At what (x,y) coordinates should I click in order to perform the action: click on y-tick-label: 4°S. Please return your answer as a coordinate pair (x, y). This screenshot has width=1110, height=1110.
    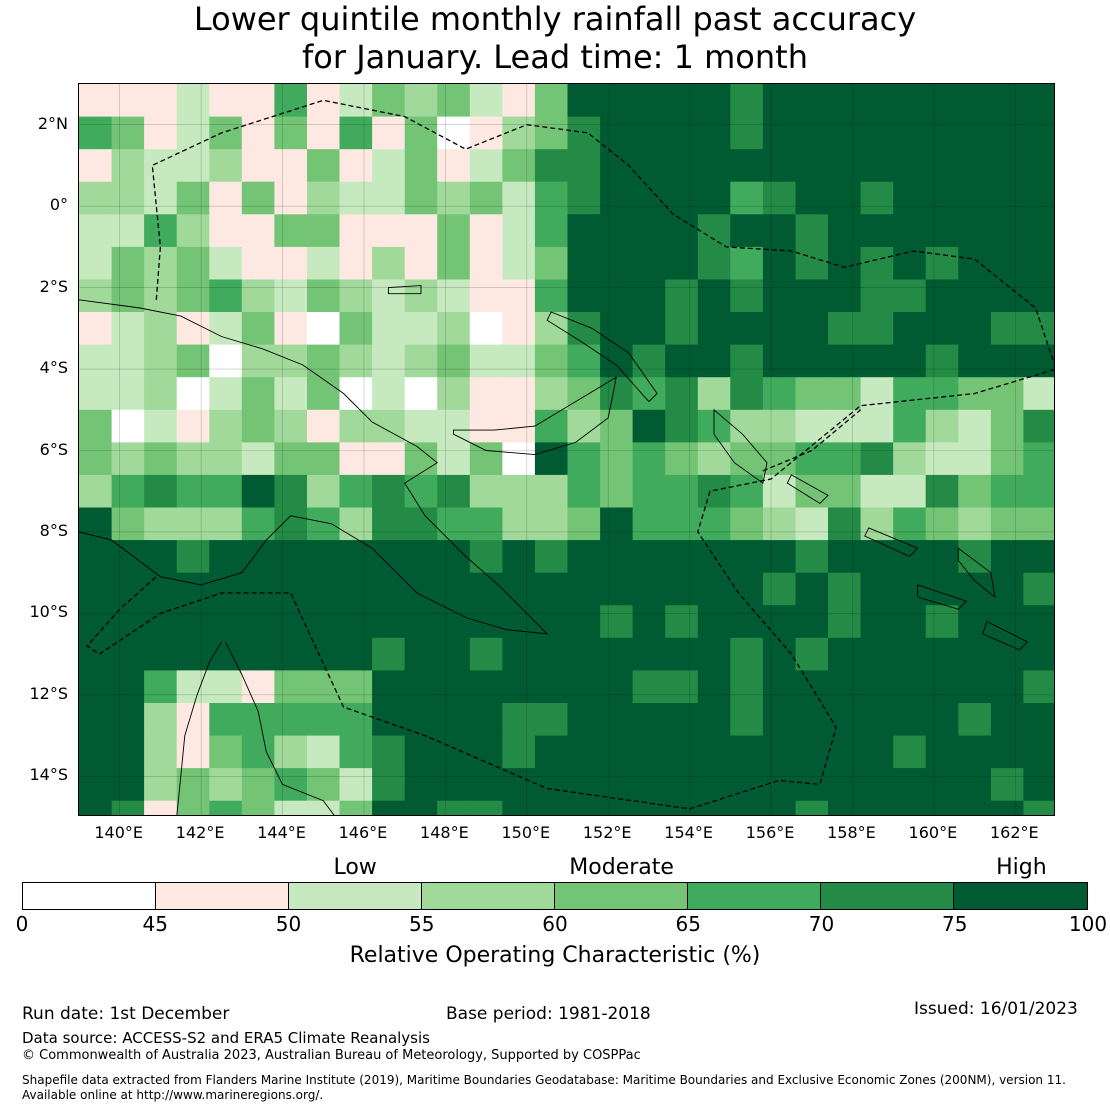
    Looking at the image, I should click on (53, 368).